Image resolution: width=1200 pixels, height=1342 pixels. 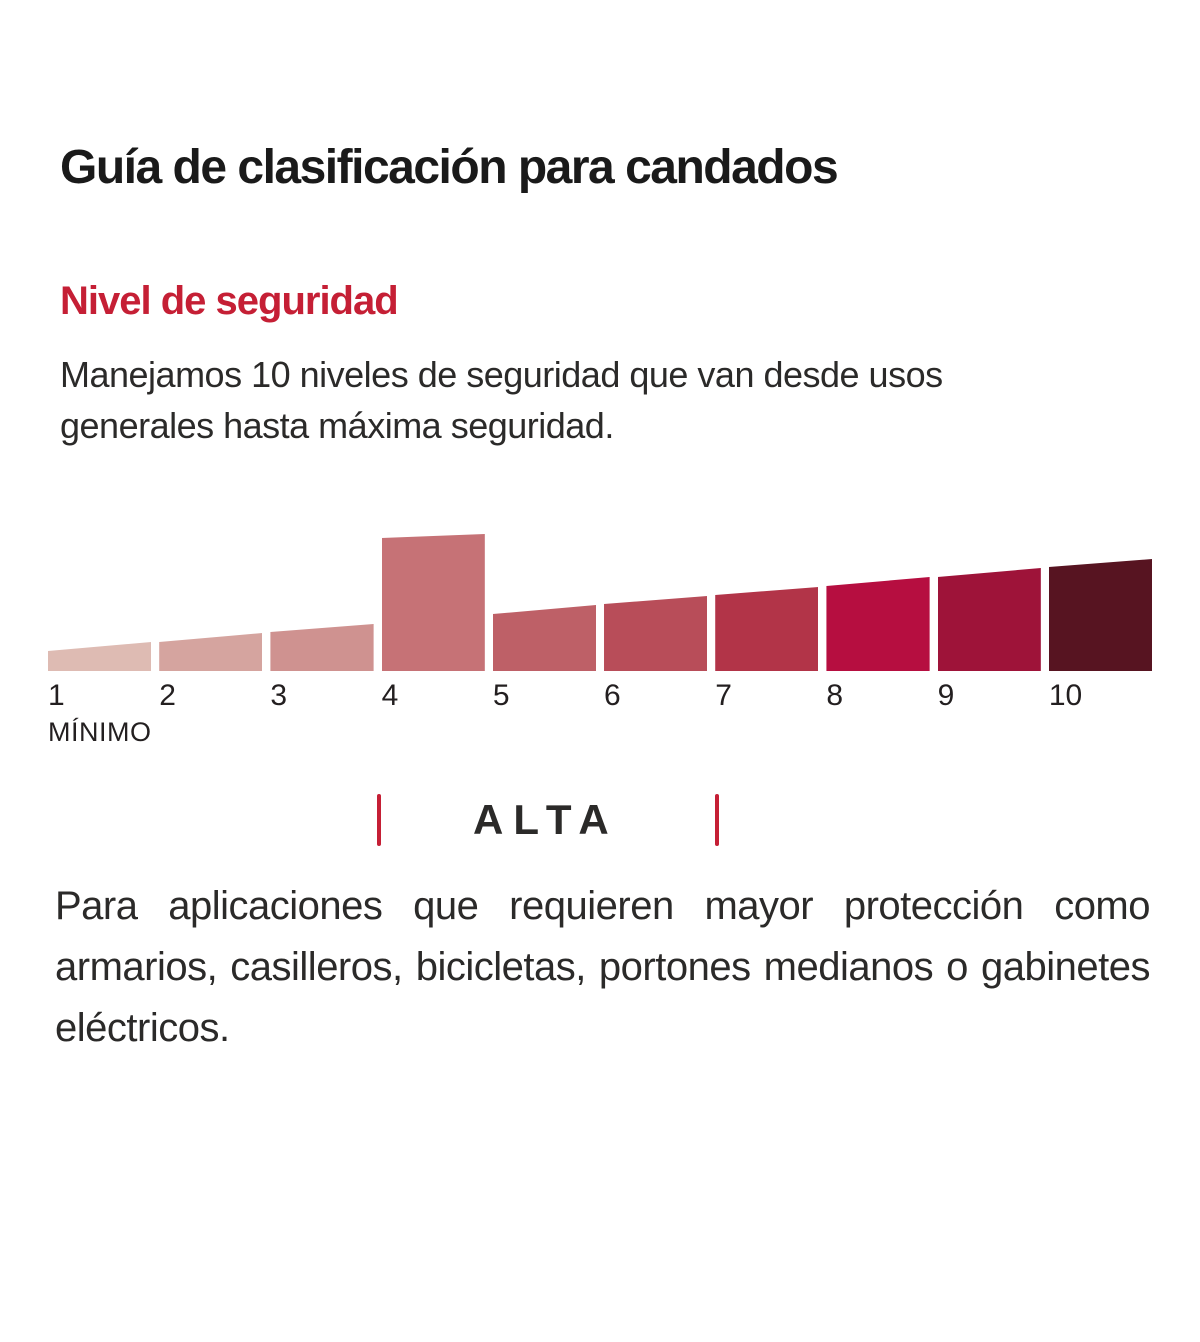 I want to click on level-label-6: 6, so click(x=612, y=696).